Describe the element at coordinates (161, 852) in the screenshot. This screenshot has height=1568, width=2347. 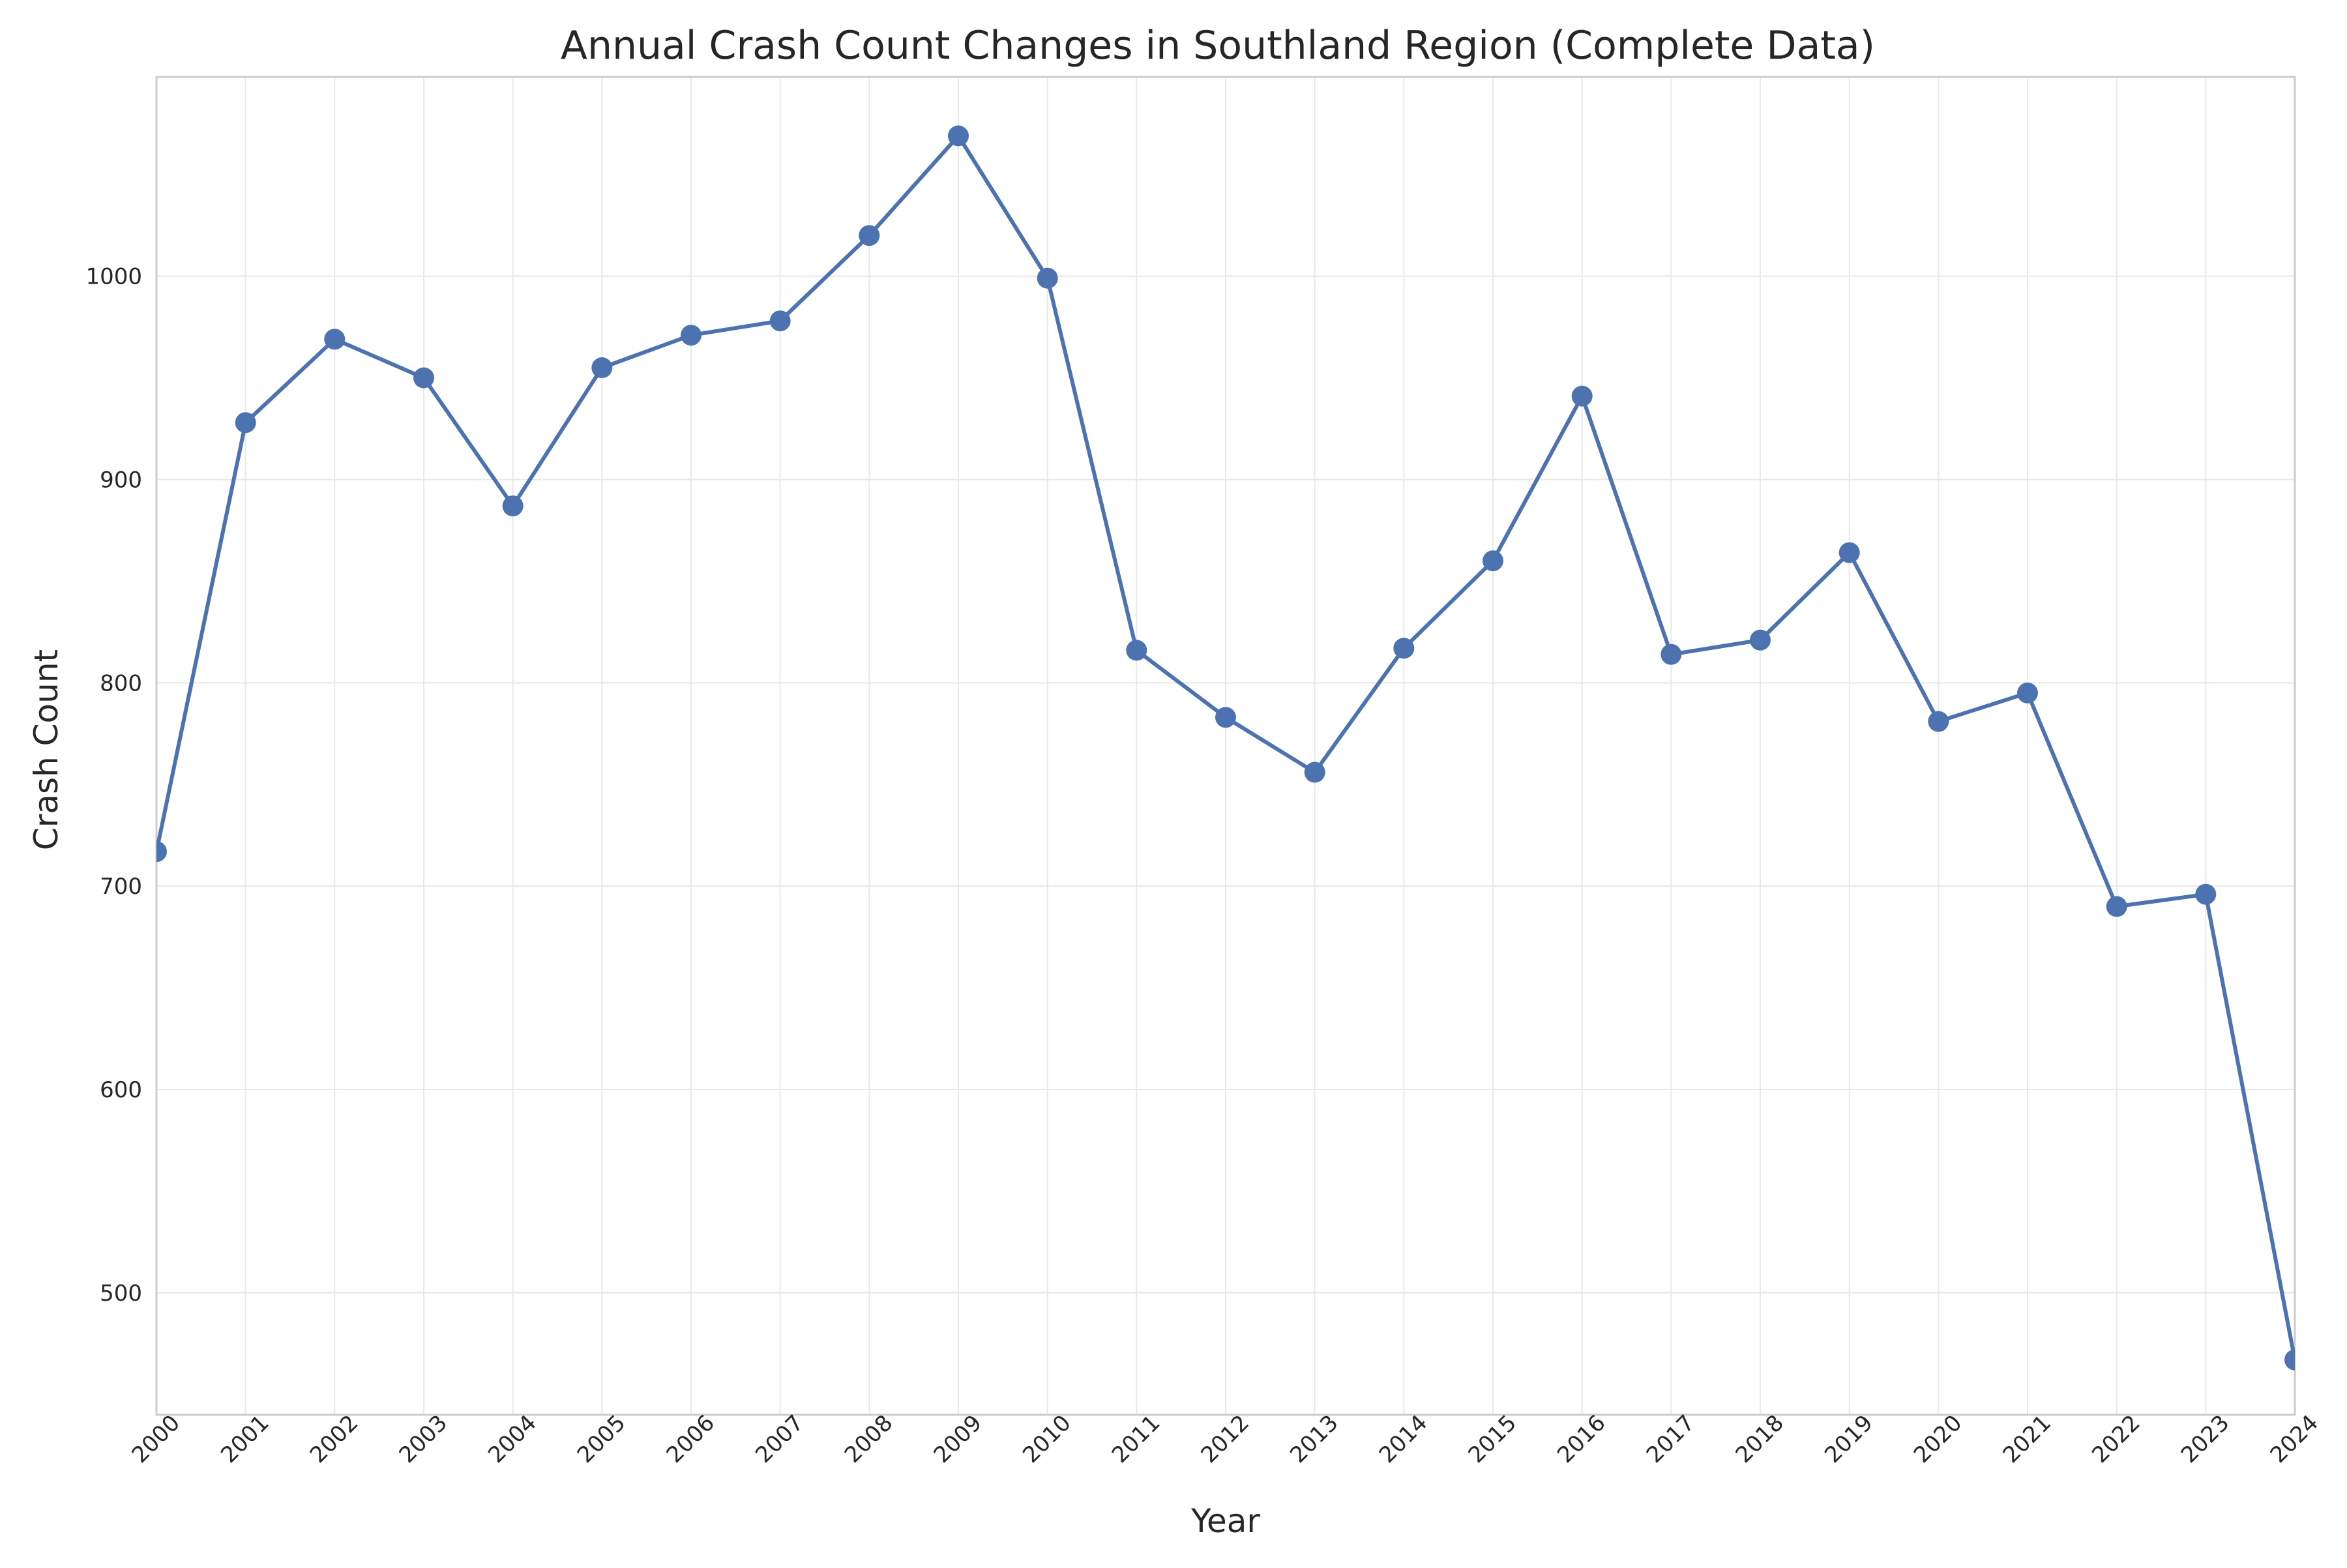
I see `data-point-2000` at that location.